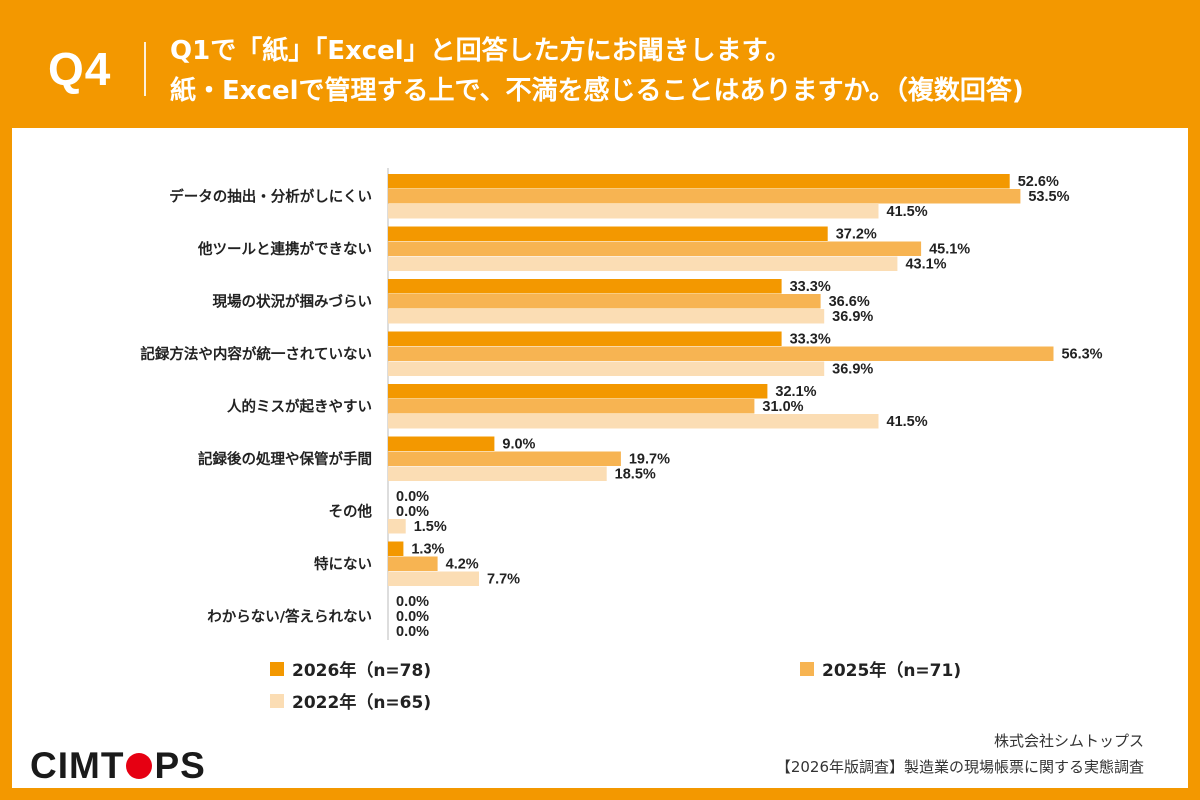  I want to click on data-label: 36.6%, so click(849, 302).